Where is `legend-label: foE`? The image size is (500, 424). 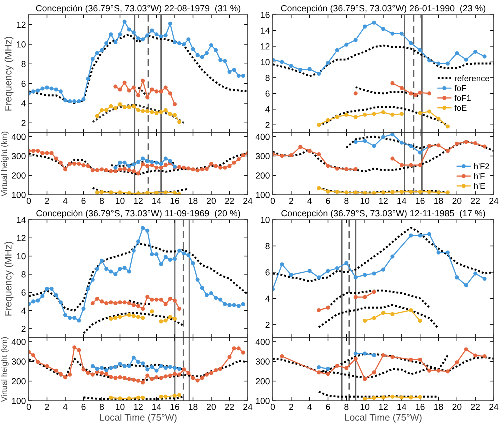
legend-label: foE is located at coordinates (460, 108).